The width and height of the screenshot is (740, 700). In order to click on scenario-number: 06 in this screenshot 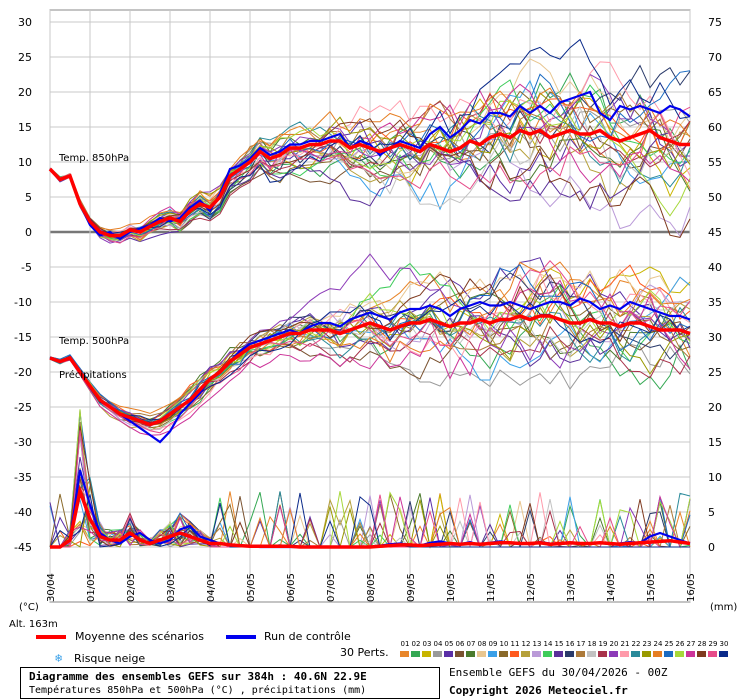, I will do `click(460, 644)`.